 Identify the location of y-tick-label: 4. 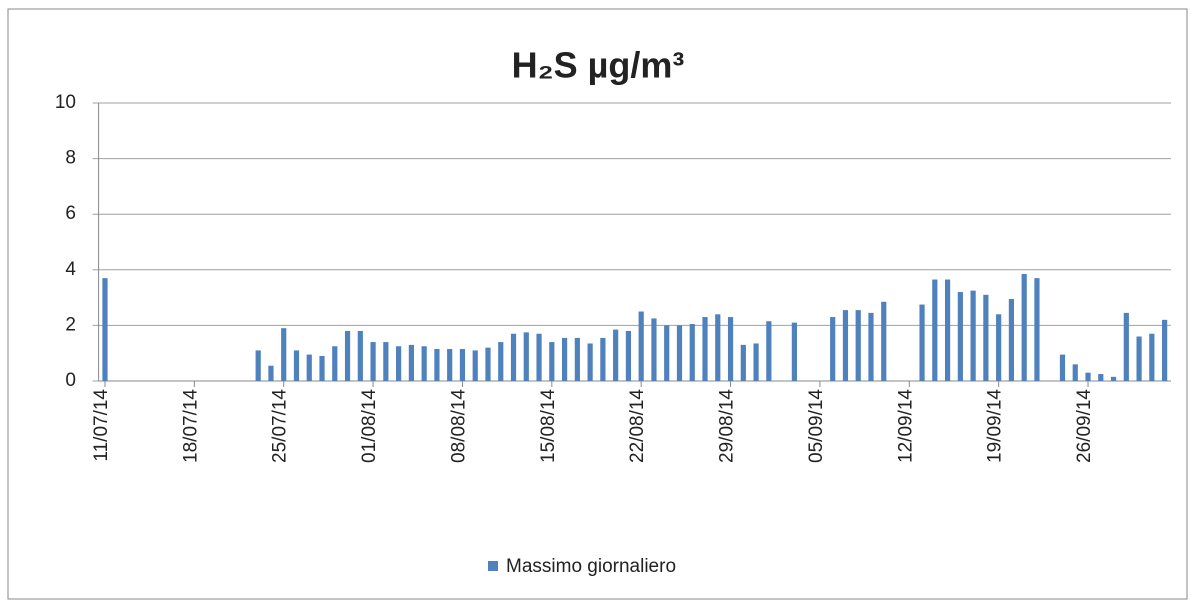
(70, 269).